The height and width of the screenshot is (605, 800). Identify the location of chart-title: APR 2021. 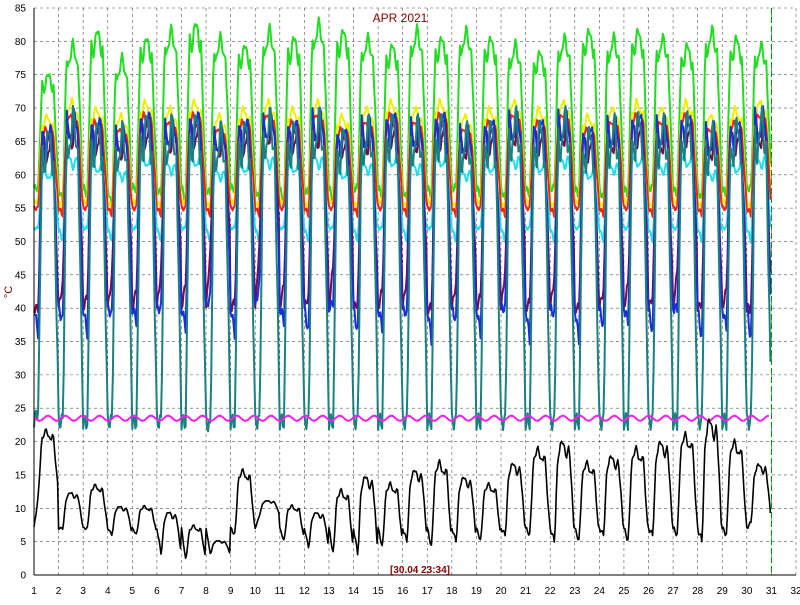
(400, 18).